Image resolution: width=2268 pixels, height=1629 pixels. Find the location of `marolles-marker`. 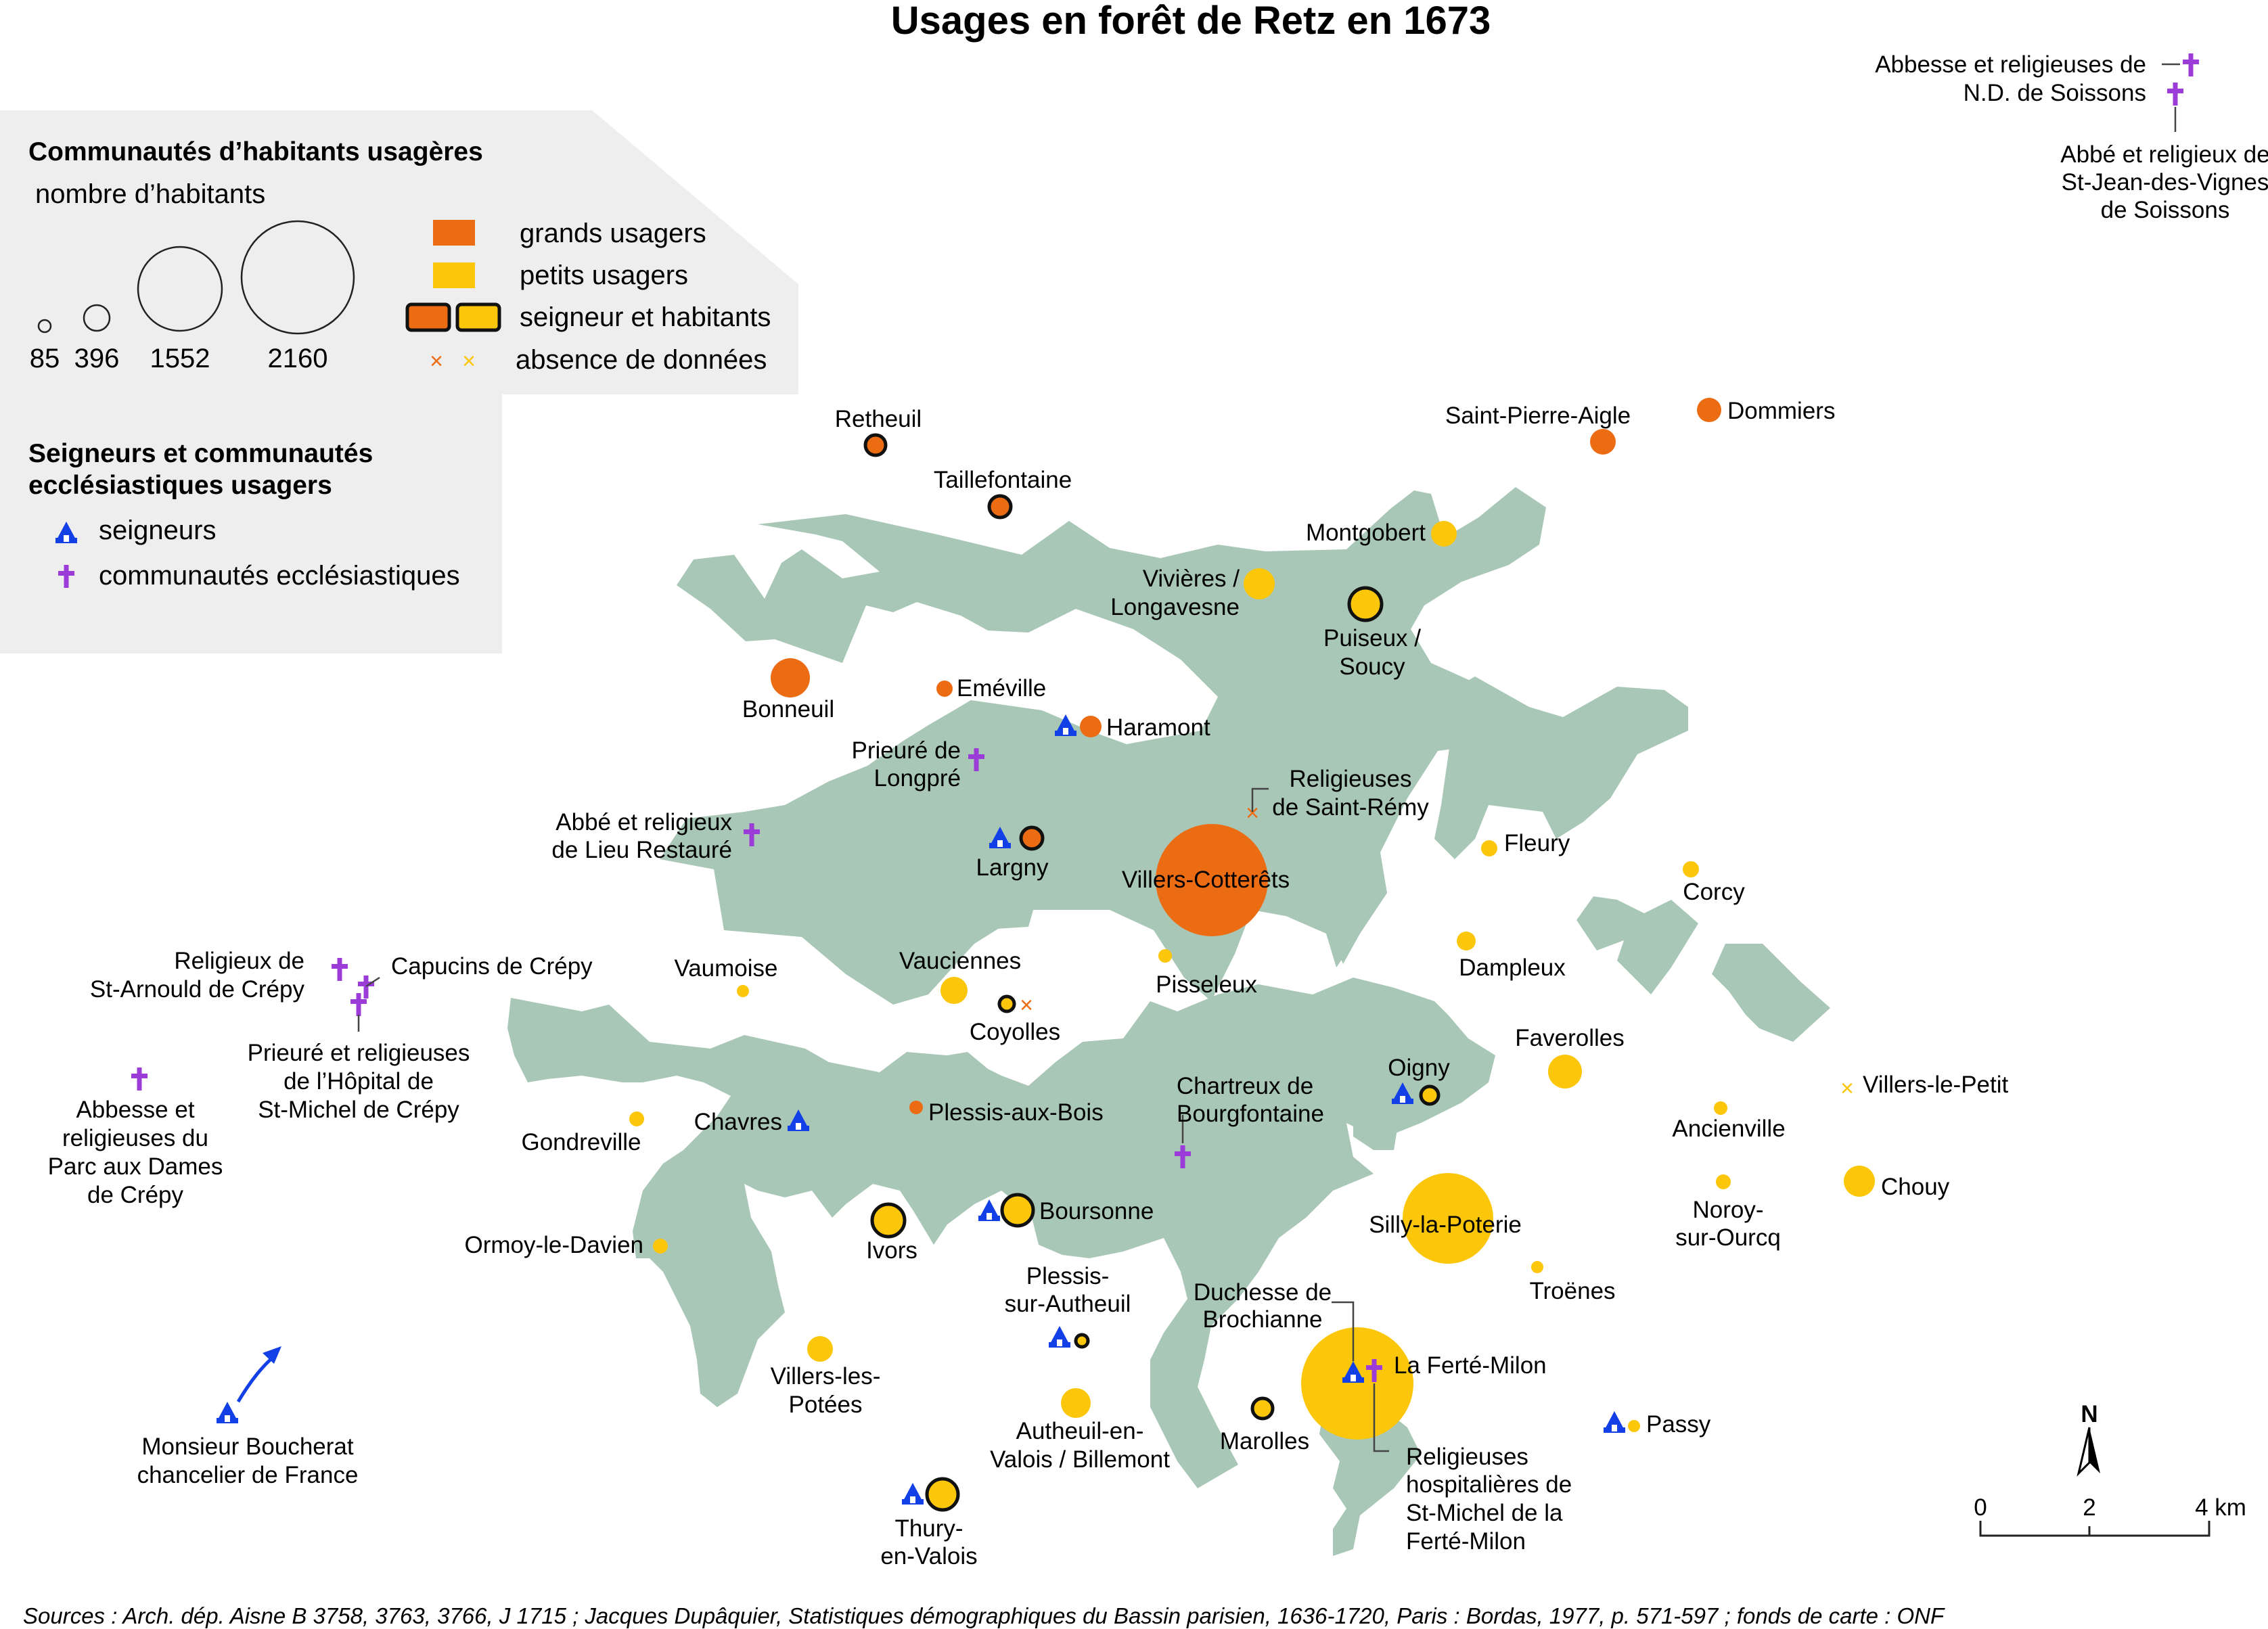

marolles-marker is located at coordinates (1262, 1408).